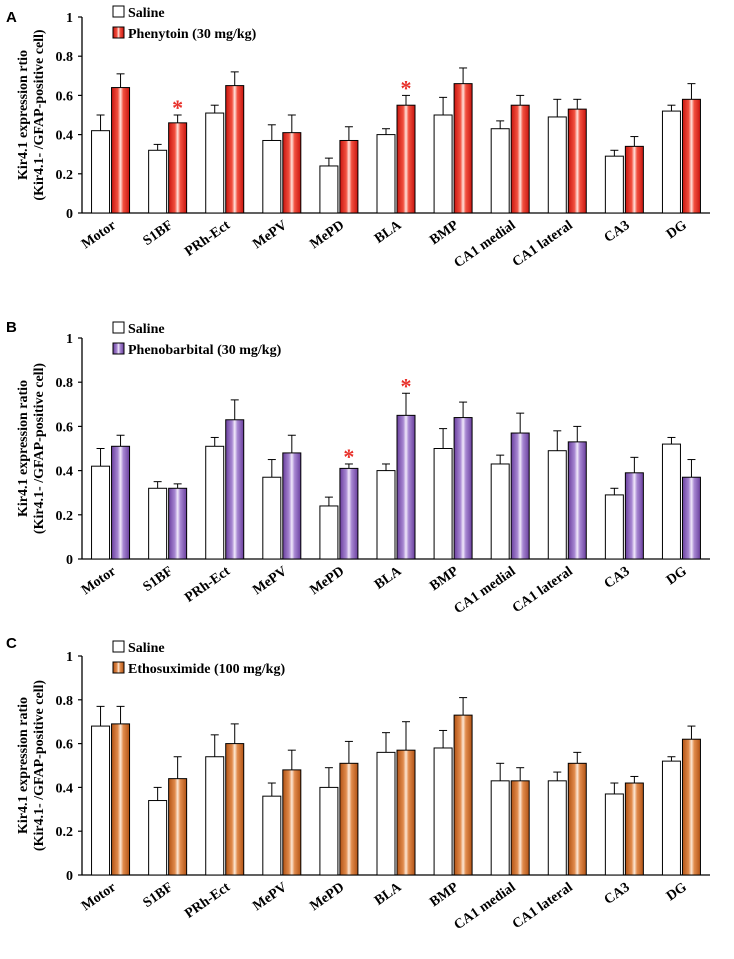  Describe the element at coordinates (617, 578) in the screenshot. I see `x-category-label: CA3` at that location.